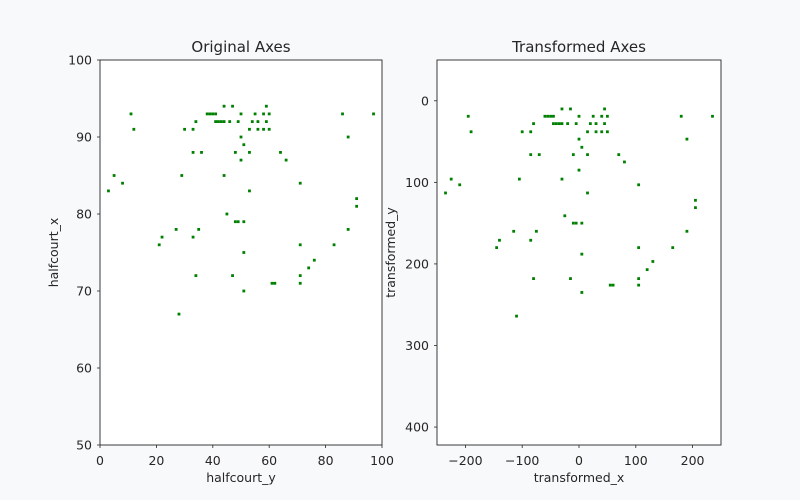 The height and width of the screenshot is (500, 800). I want to click on points-group, so click(579, 212).